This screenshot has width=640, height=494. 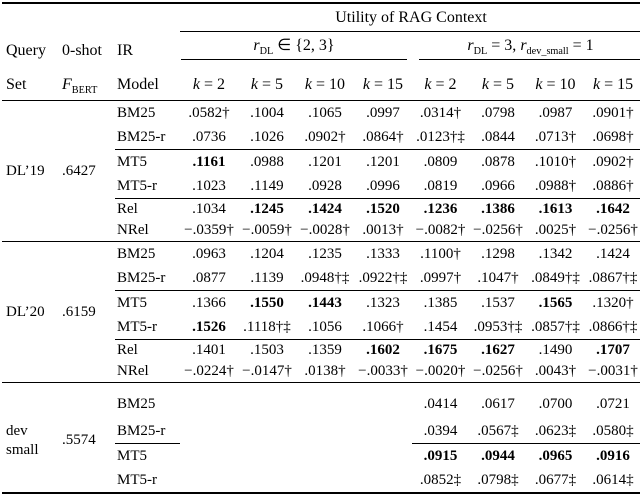 What do you see at coordinates (383, 209) in the screenshot?
I see `cell-value: .1520` at bounding box center [383, 209].